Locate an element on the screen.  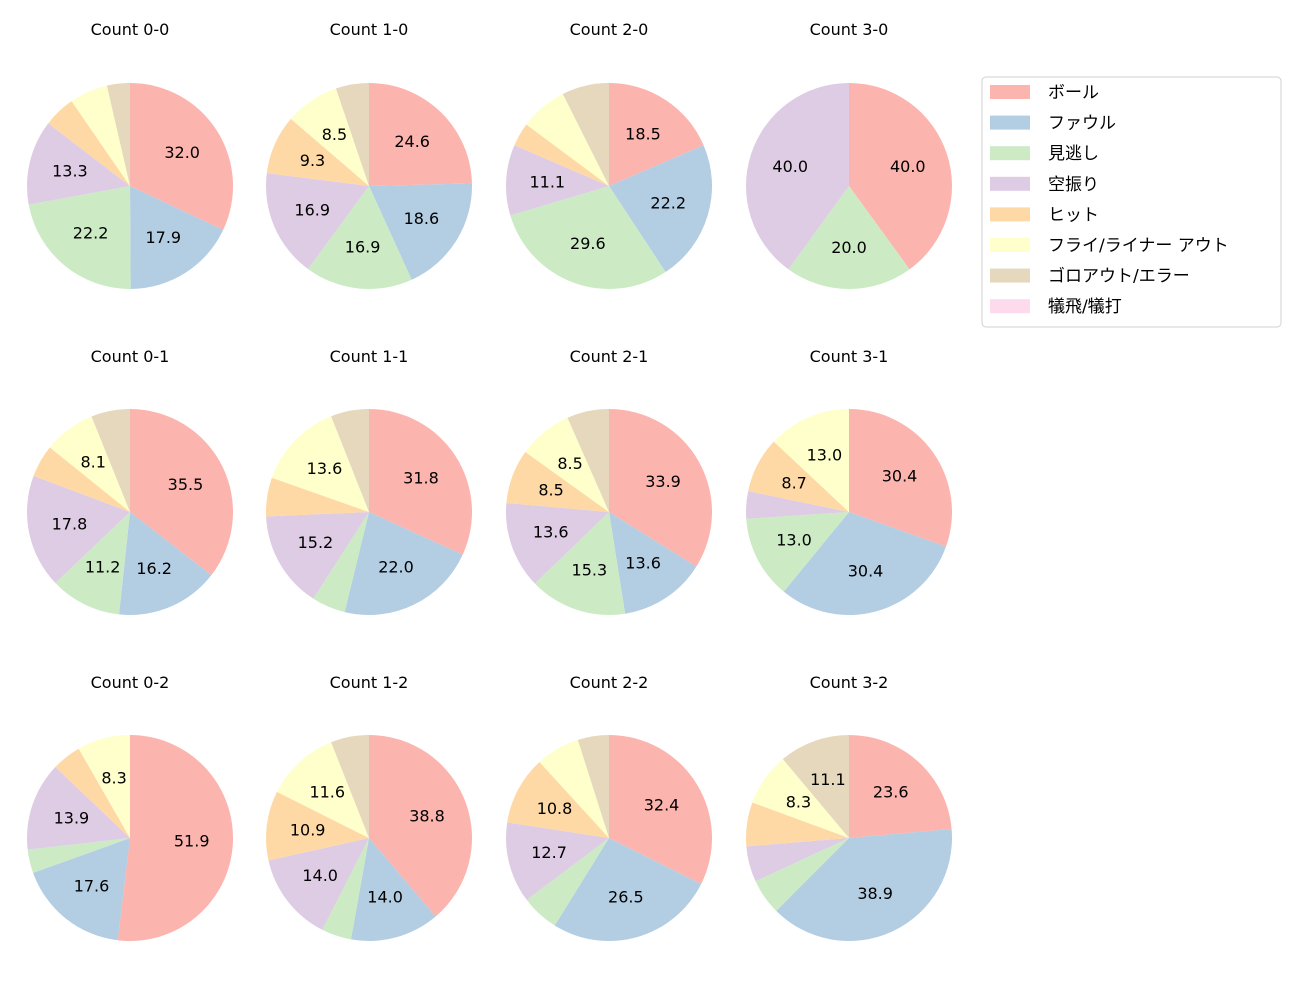
pie-count-1-1: Count 1-1 31.8 22.0 15.2 13.6 is located at coordinates (369, 481).